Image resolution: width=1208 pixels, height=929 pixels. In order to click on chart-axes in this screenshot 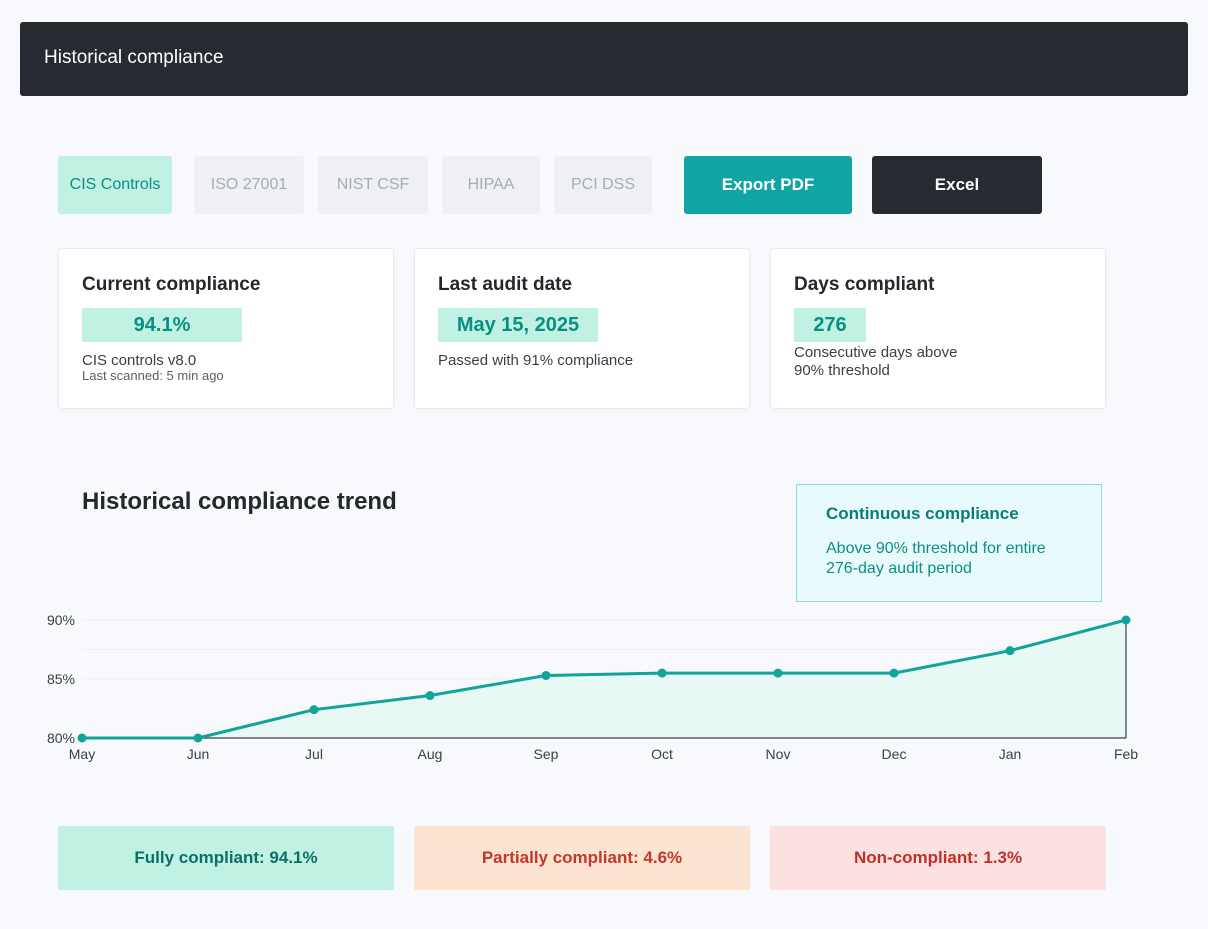, I will do `click(604, 679)`.